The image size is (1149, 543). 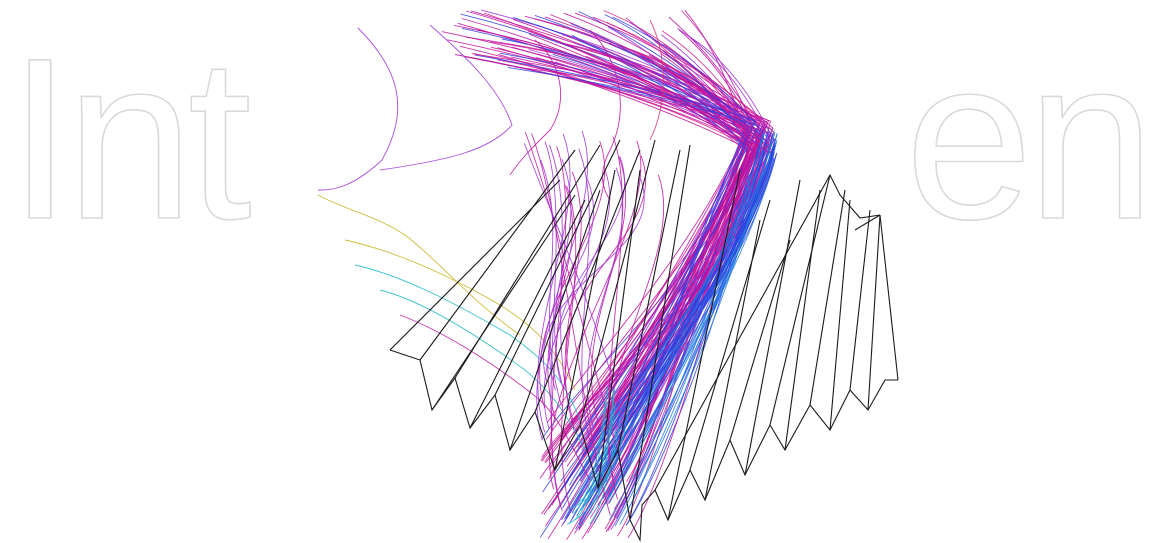 What do you see at coordinates (129, 138) in the screenshot?
I see `watermark-left-text: Int` at bounding box center [129, 138].